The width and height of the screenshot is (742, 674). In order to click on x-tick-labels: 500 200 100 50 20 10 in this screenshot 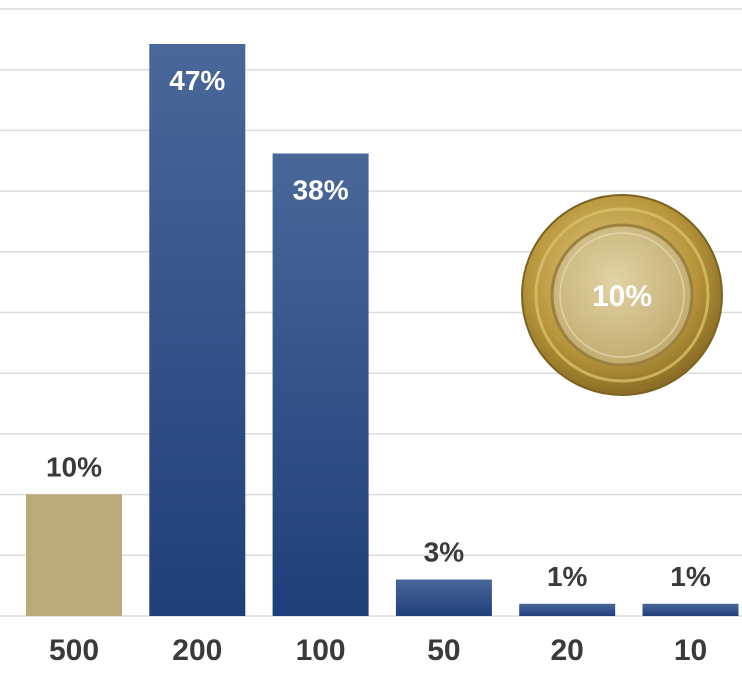, I will do `click(378, 650)`.